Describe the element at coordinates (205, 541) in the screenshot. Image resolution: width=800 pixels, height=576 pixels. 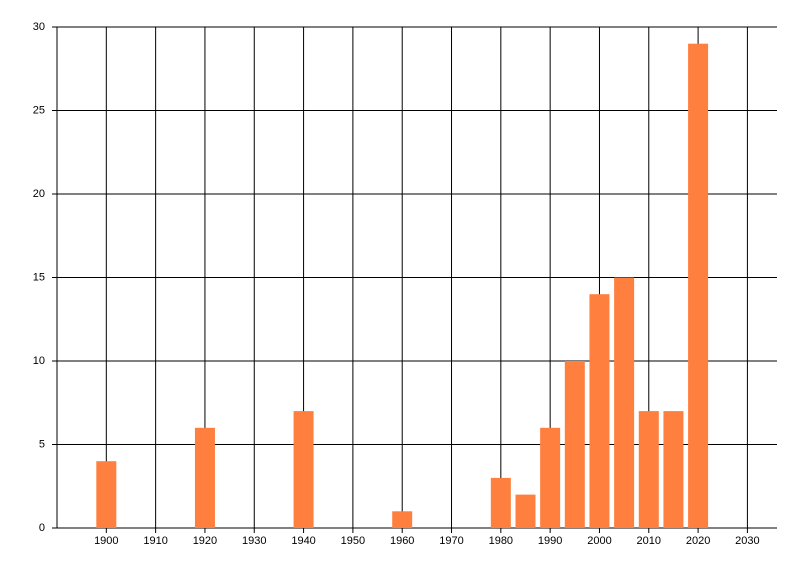
I see `x-tick-label: 1920` at that location.